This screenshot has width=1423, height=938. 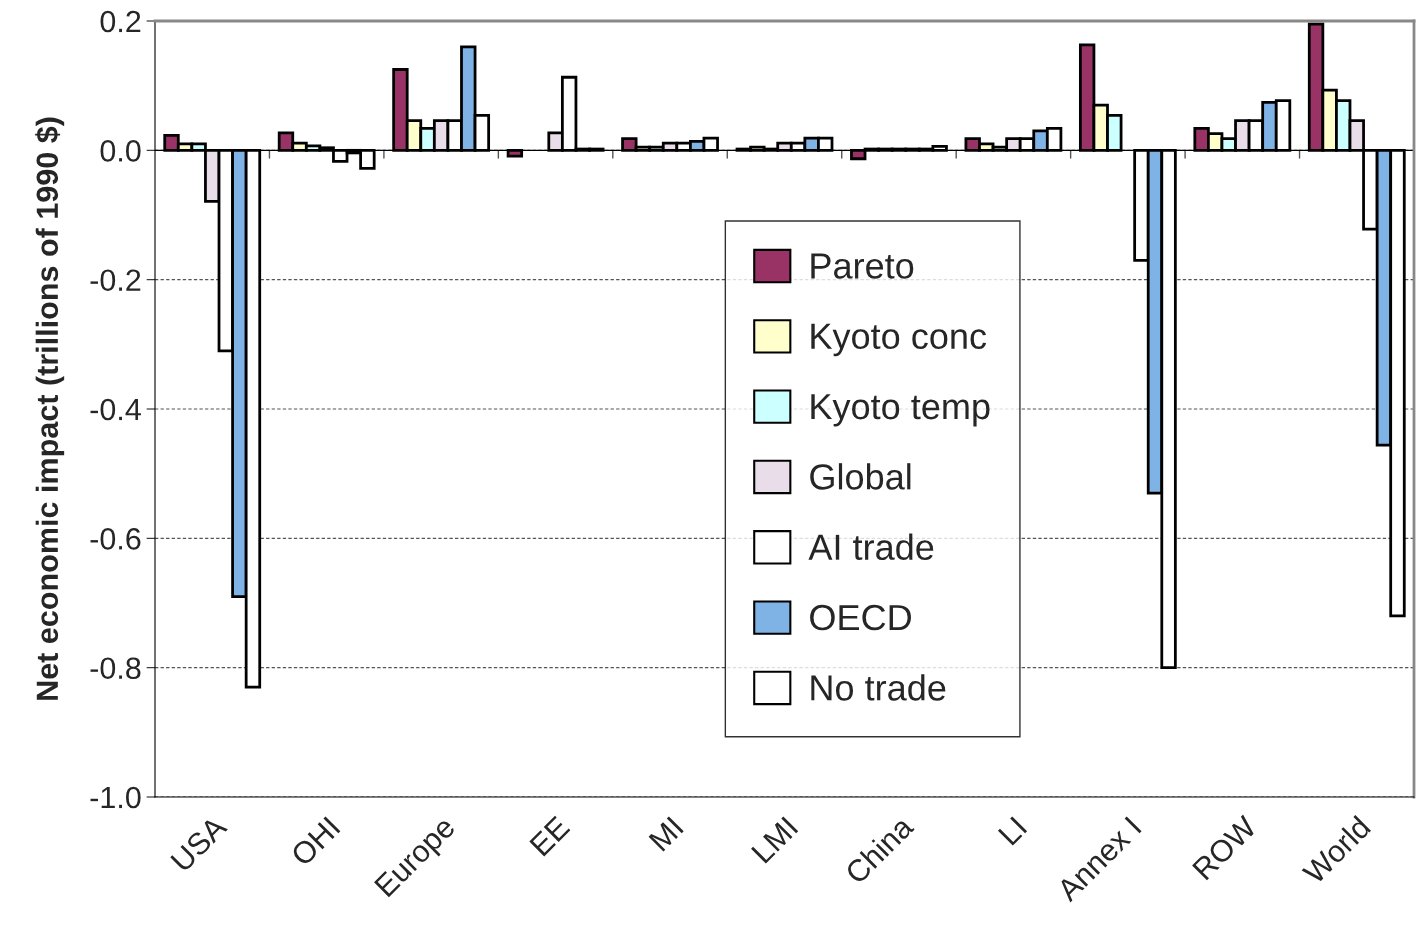 What do you see at coordinates (550, 836) in the screenshot?
I see `x-tick-label: EE` at bounding box center [550, 836].